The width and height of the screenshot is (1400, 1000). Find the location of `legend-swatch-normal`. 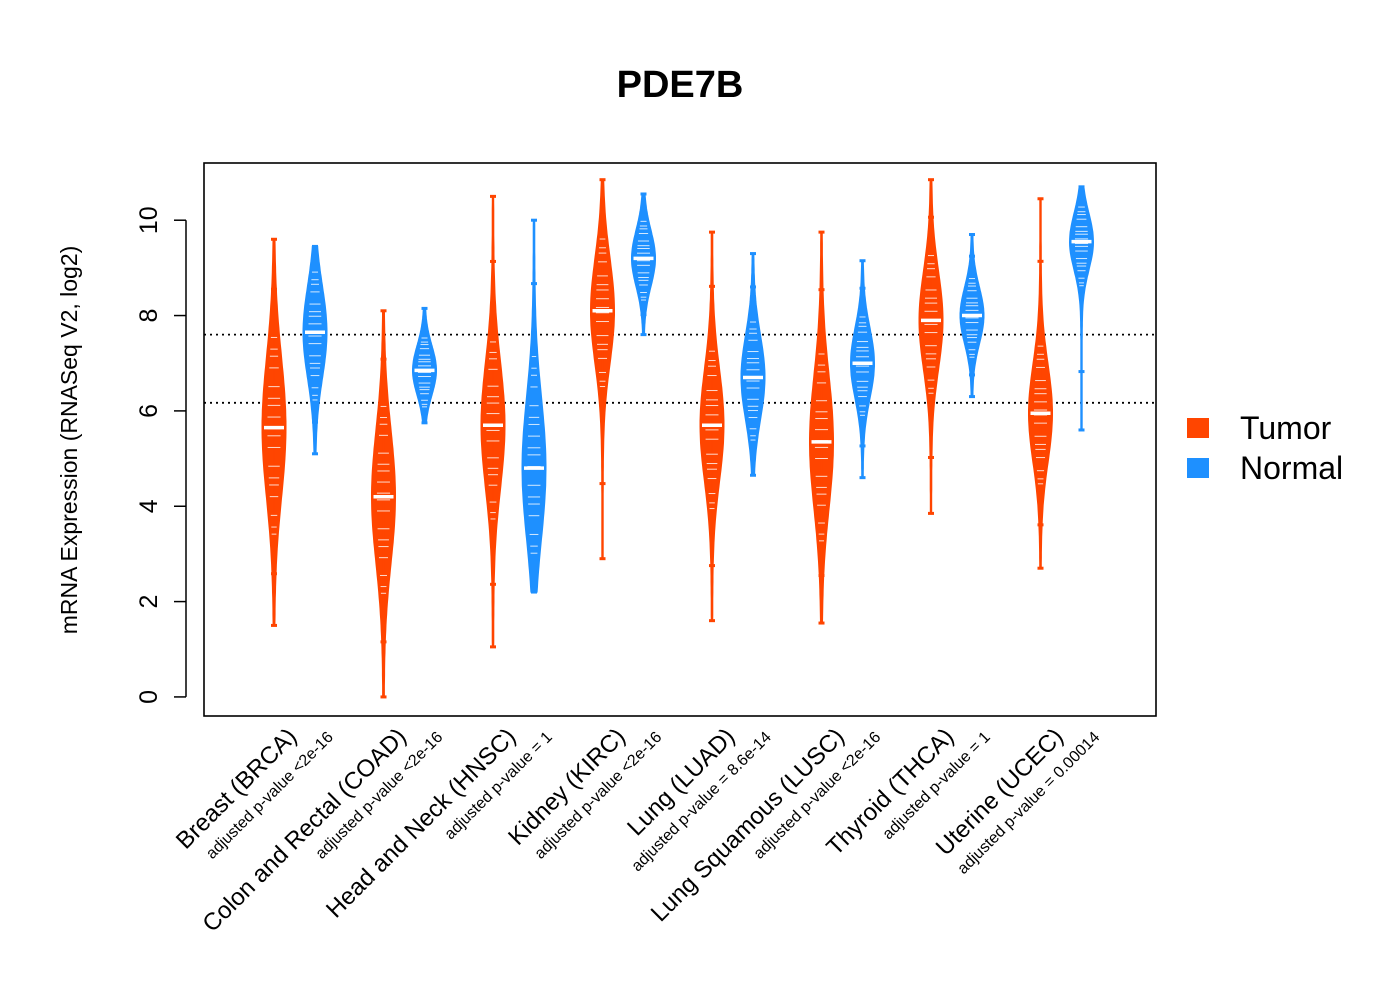

legend-swatch-normal is located at coordinates (1198, 468).